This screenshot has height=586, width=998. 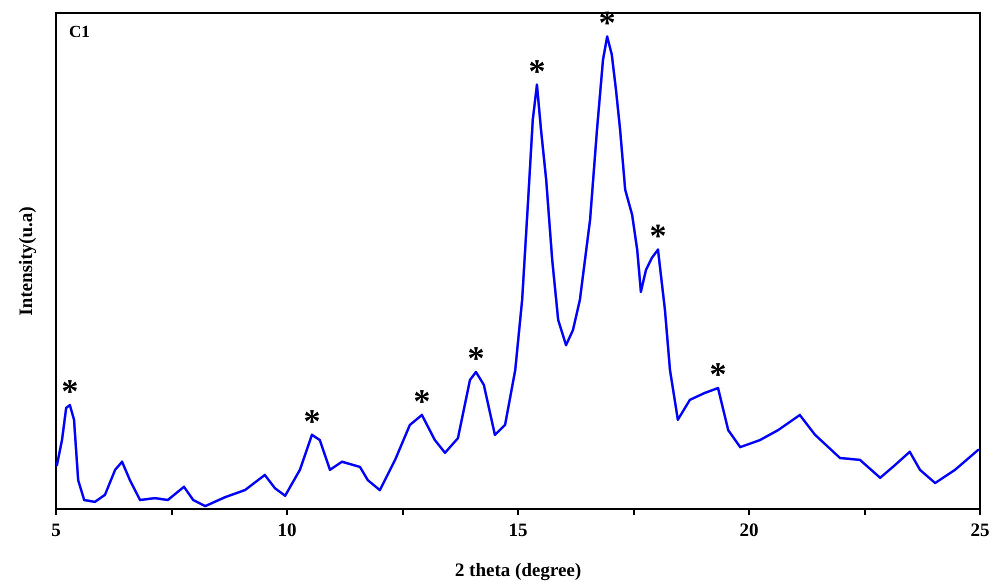 What do you see at coordinates (79, 31) in the screenshot?
I see `chart-title: C1` at bounding box center [79, 31].